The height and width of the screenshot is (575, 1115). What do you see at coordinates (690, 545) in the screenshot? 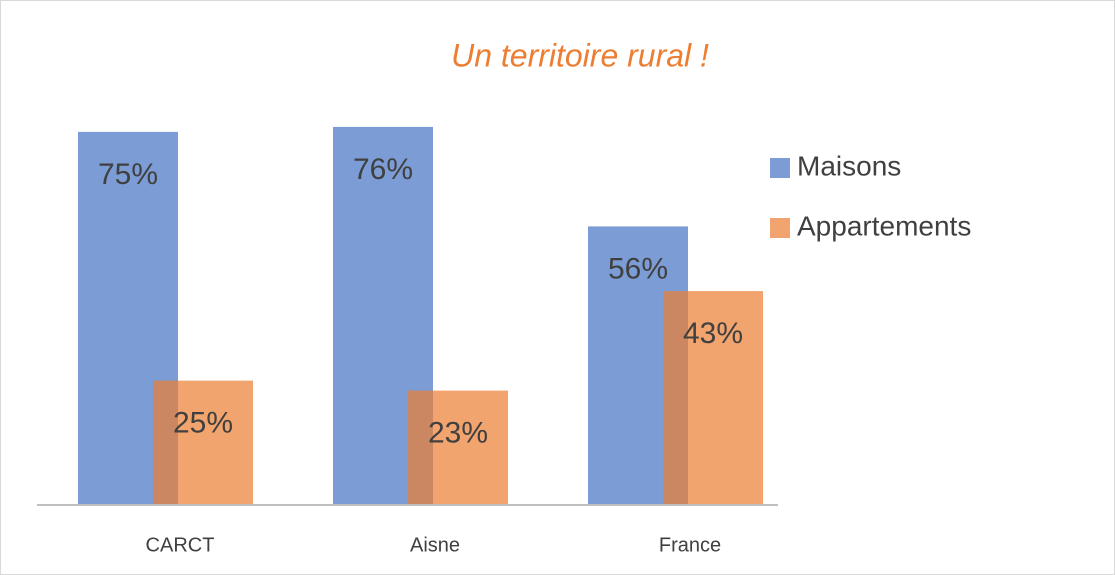
I see `x-tick-label: France` at bounding box center [690, 545].